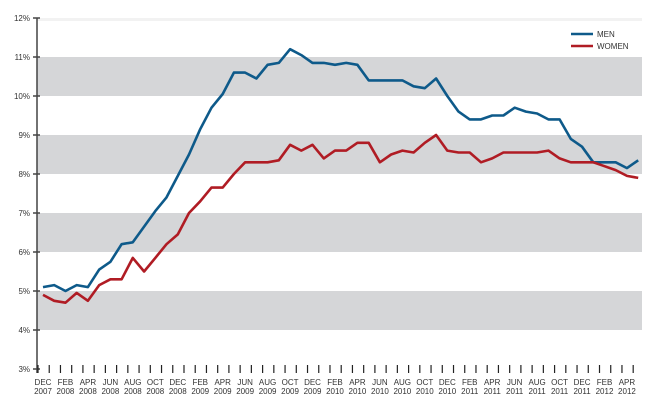 Image resolution: width=660 pixels, height=411 pixels. What do you see at coordinates (600, 40) in the screenshot?
I see `legend: MEN WOMEN` at bounding box center [600, 40].